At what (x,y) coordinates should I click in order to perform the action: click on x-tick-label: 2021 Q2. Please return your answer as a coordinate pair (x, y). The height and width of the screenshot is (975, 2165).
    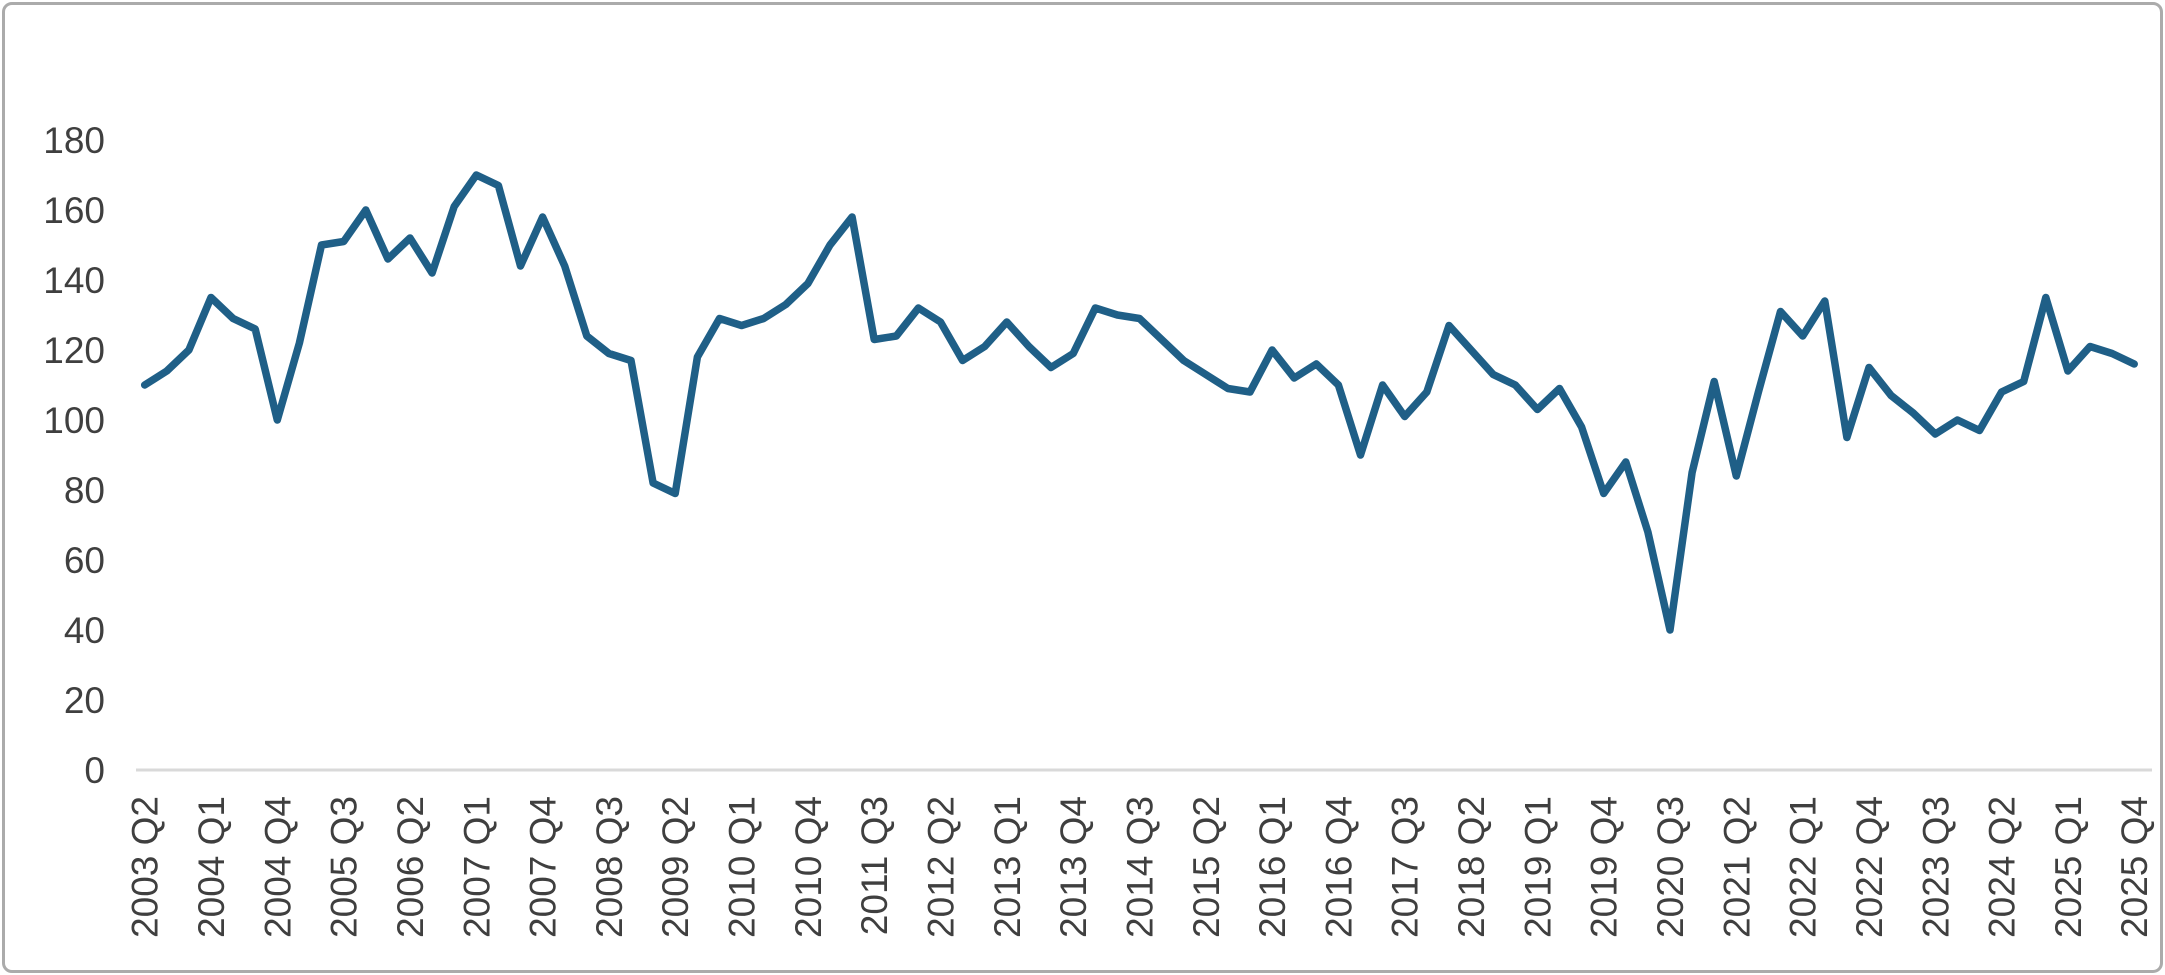
    Looking at the image, I should click on (1736, 867).